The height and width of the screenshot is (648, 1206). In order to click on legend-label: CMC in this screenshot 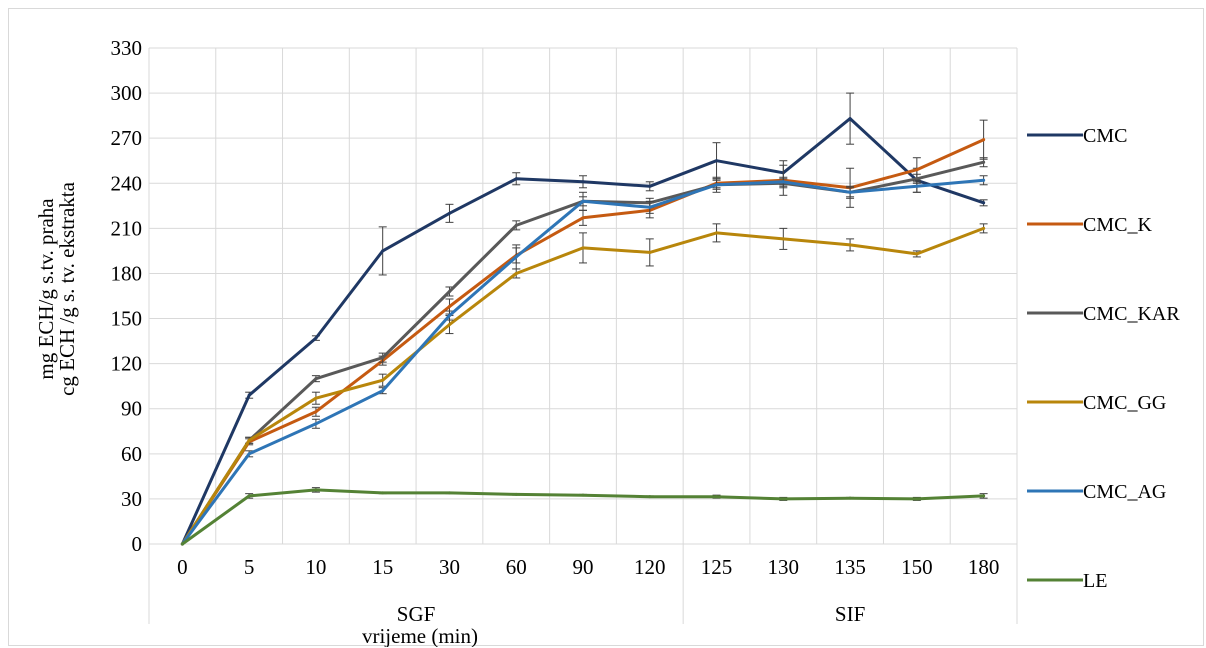, I will do `click(1105, 136)`.